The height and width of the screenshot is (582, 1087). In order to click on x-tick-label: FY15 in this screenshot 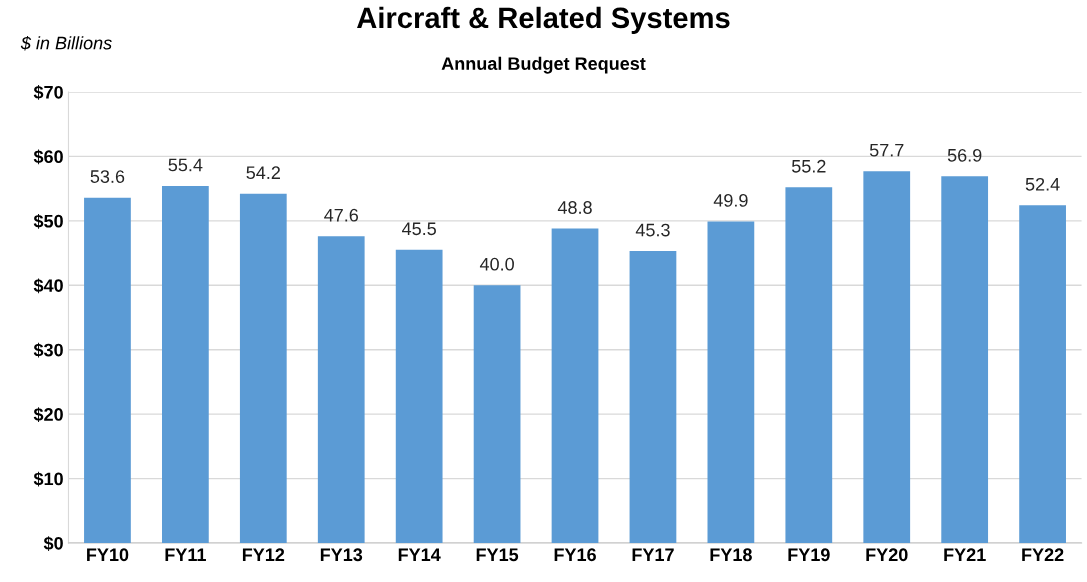, I will do `click(497, 555)`.